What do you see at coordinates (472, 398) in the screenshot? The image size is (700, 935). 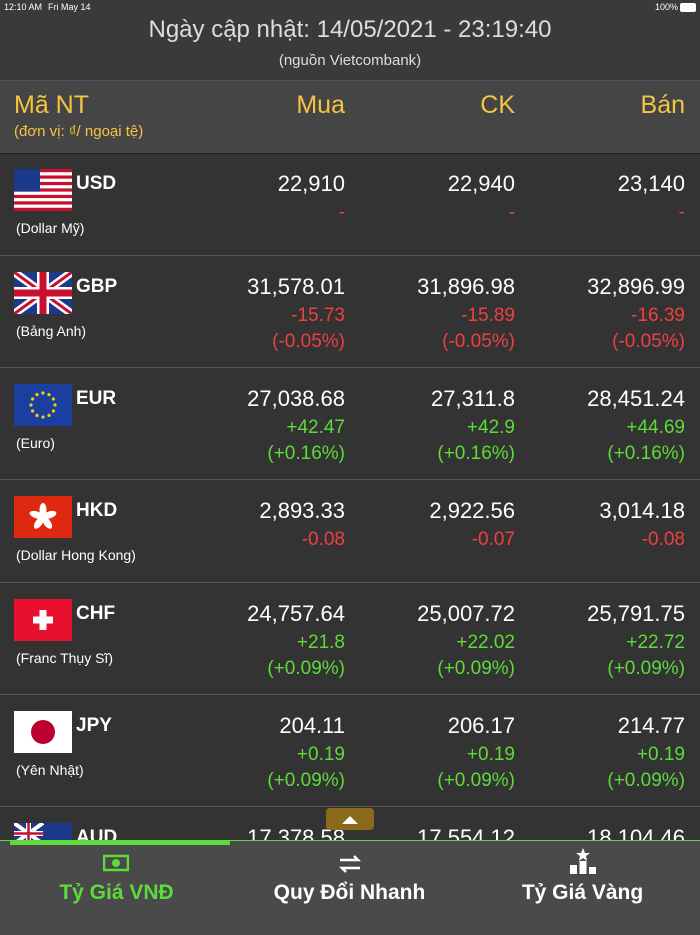 I see `transfer-price: 27,311.8` at bounding box center [472, 398].